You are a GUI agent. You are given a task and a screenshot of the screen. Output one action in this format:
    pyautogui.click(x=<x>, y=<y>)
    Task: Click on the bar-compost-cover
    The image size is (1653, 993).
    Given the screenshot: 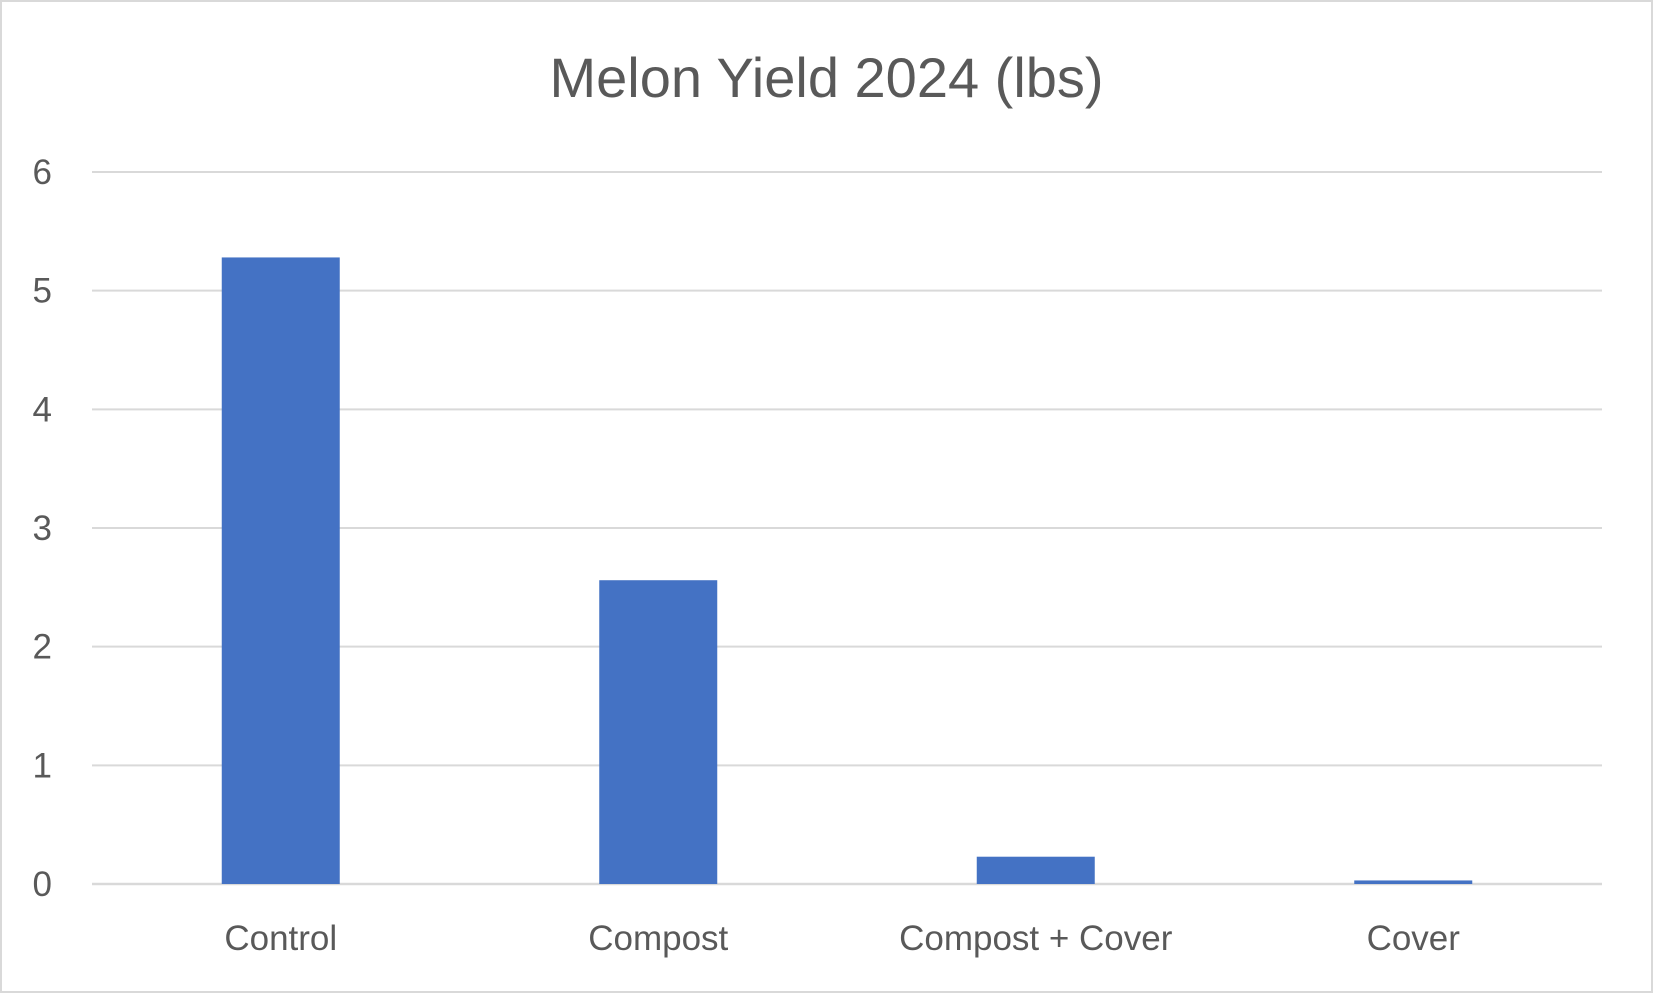 What is the action you would take?
    pyautogui.click(x=1035, y=870)
    